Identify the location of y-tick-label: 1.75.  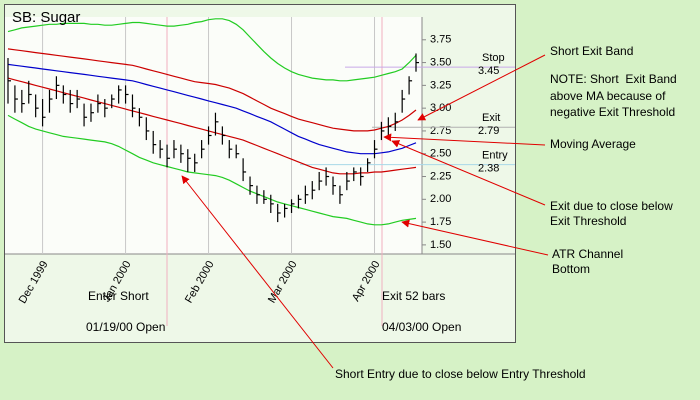
(440, 222).